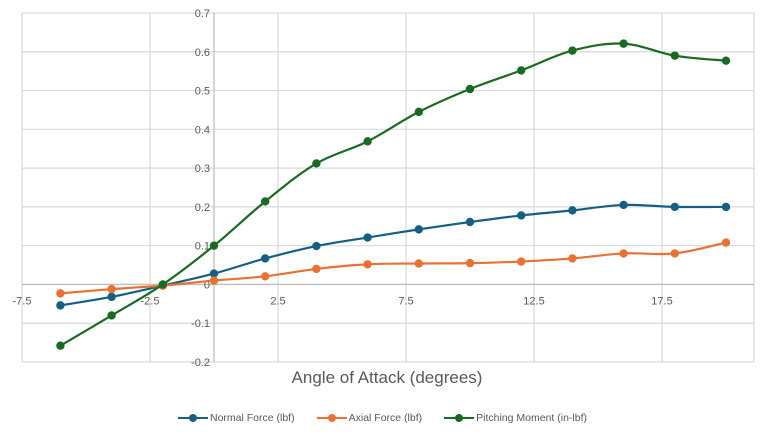  I want to click on legend-item-pitching-moment: Pitching Moment (in-lbf), so click(515, 418).